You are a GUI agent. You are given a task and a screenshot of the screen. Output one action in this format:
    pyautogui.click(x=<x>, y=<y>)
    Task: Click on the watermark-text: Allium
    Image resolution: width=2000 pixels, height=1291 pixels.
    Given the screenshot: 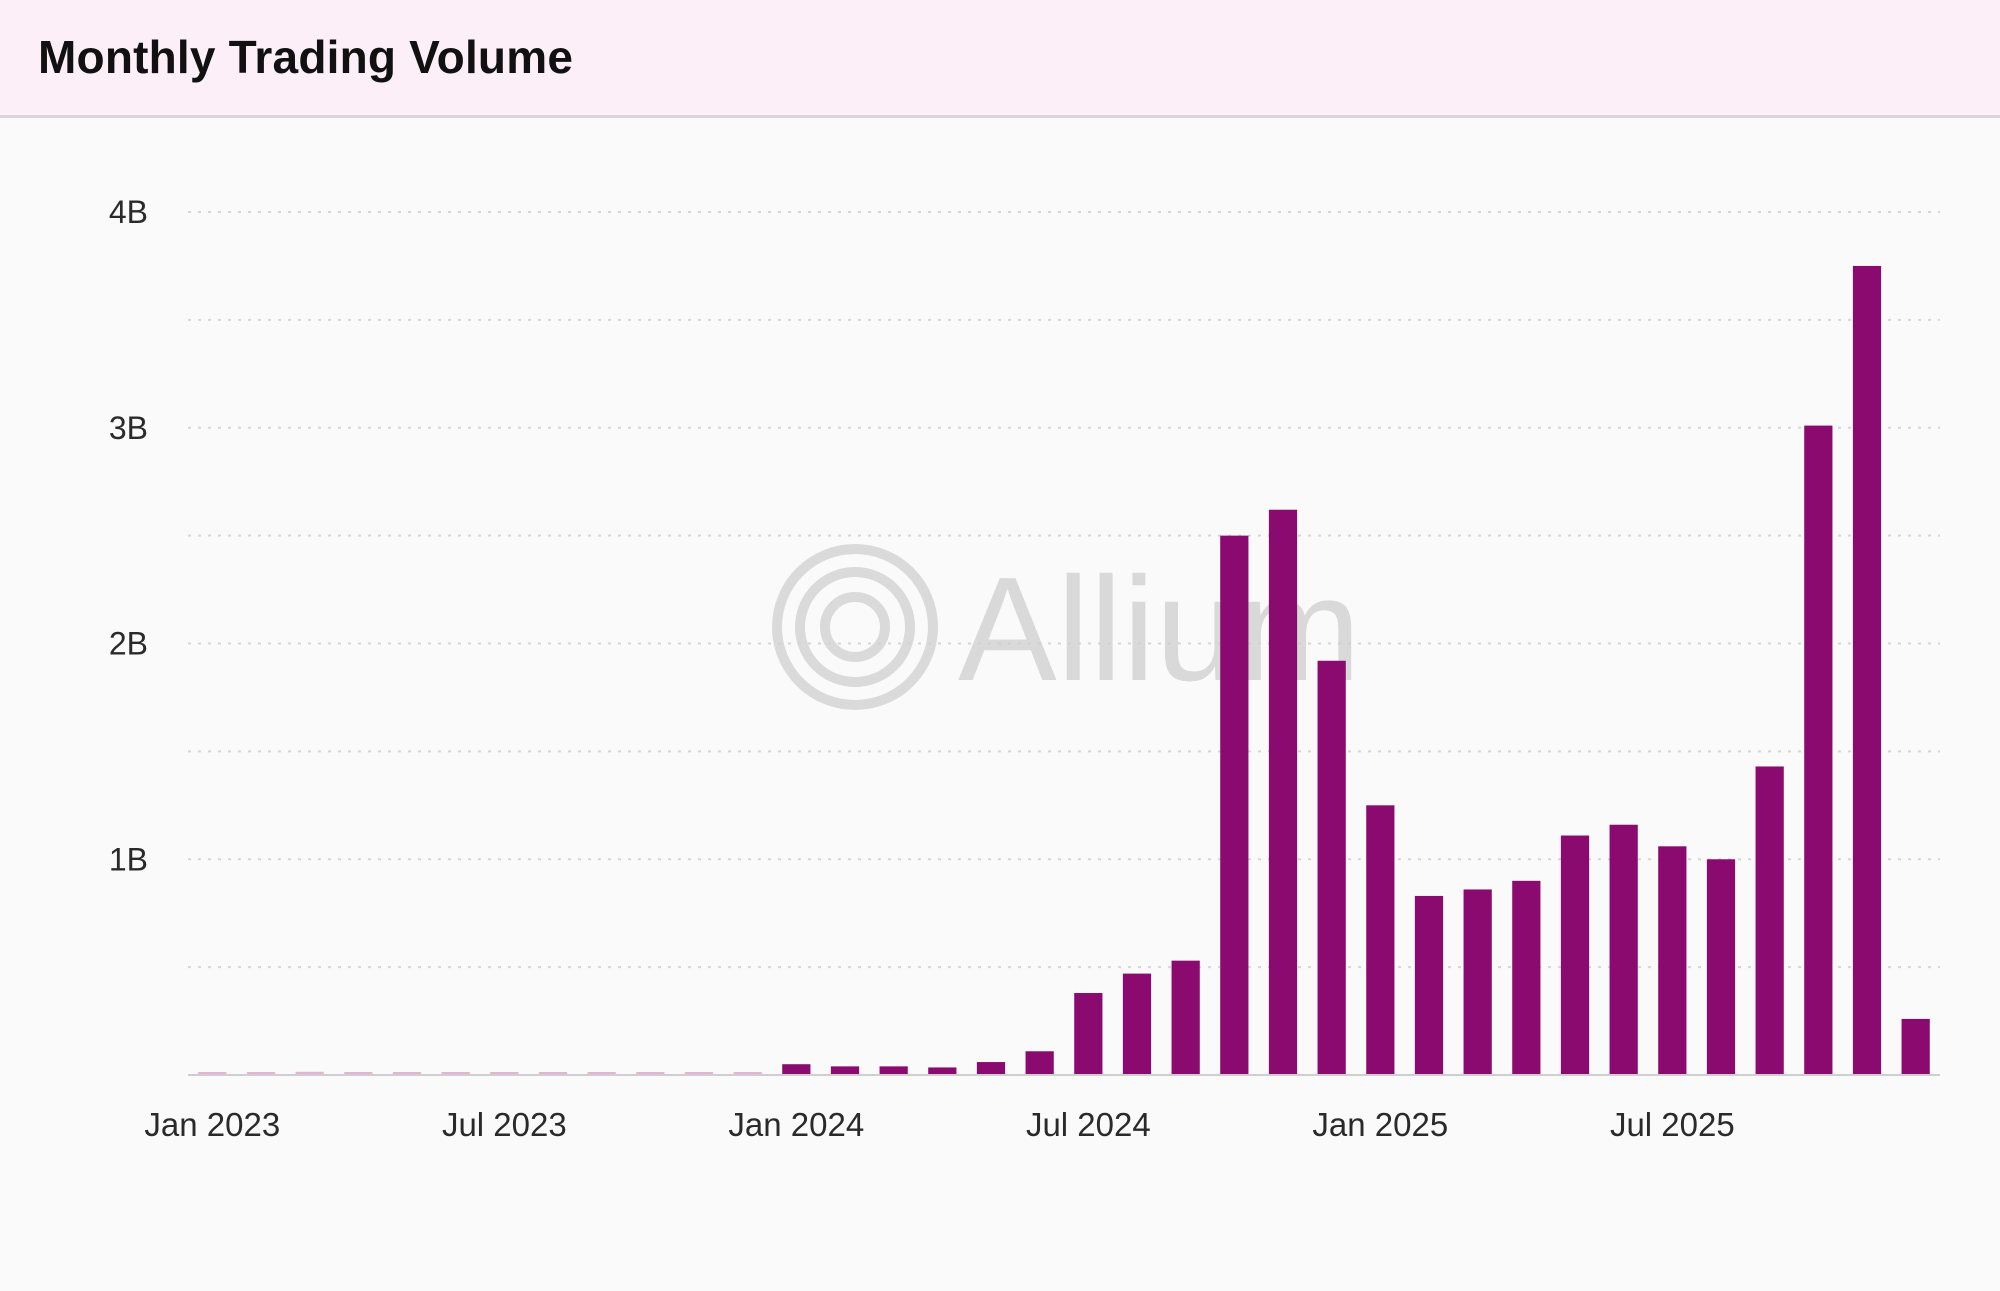 What is the action you would take?
    pyautogui.click(x=1159, y=629)
    